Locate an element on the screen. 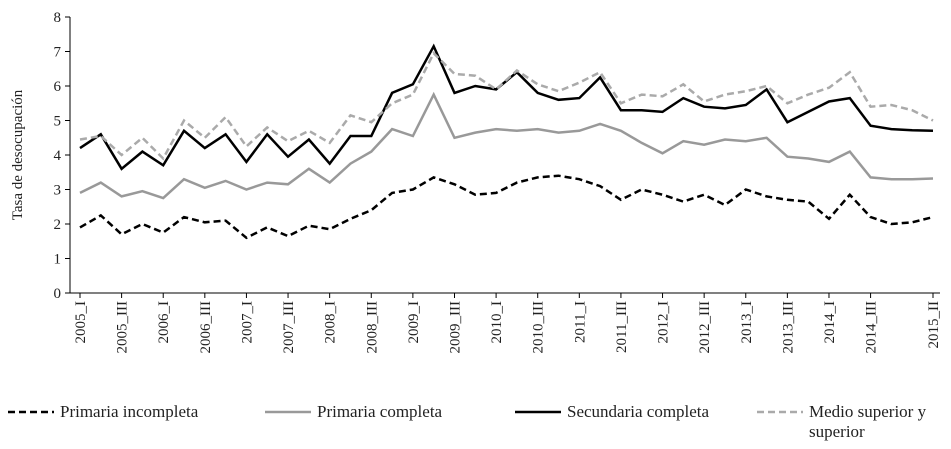 The image size is (951, 449). legend-label: Primaria completa is located at coordinates (380, 411).